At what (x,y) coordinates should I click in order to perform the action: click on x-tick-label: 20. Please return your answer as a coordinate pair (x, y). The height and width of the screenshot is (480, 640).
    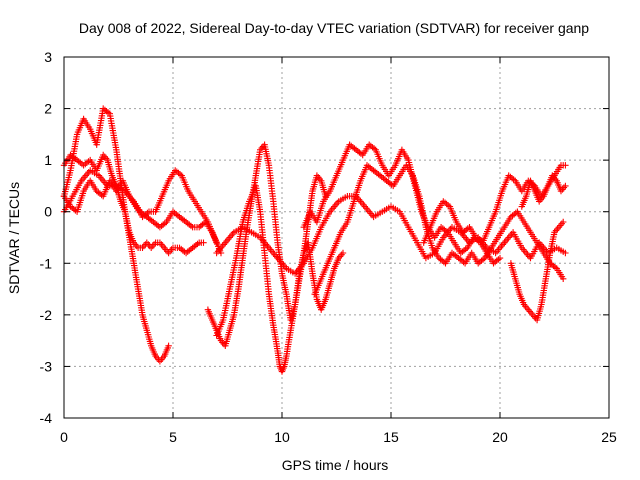
    Looking at the image, I should click on (500, 437).